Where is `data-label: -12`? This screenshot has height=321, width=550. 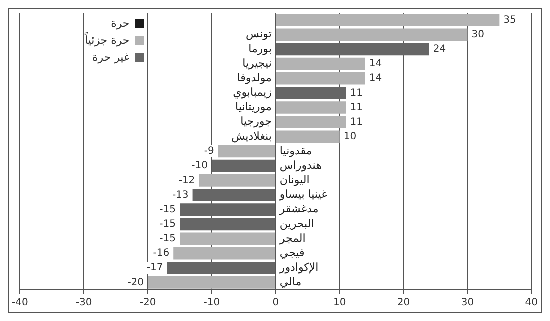
data-label: -12 is located at coordinates (187, 180).